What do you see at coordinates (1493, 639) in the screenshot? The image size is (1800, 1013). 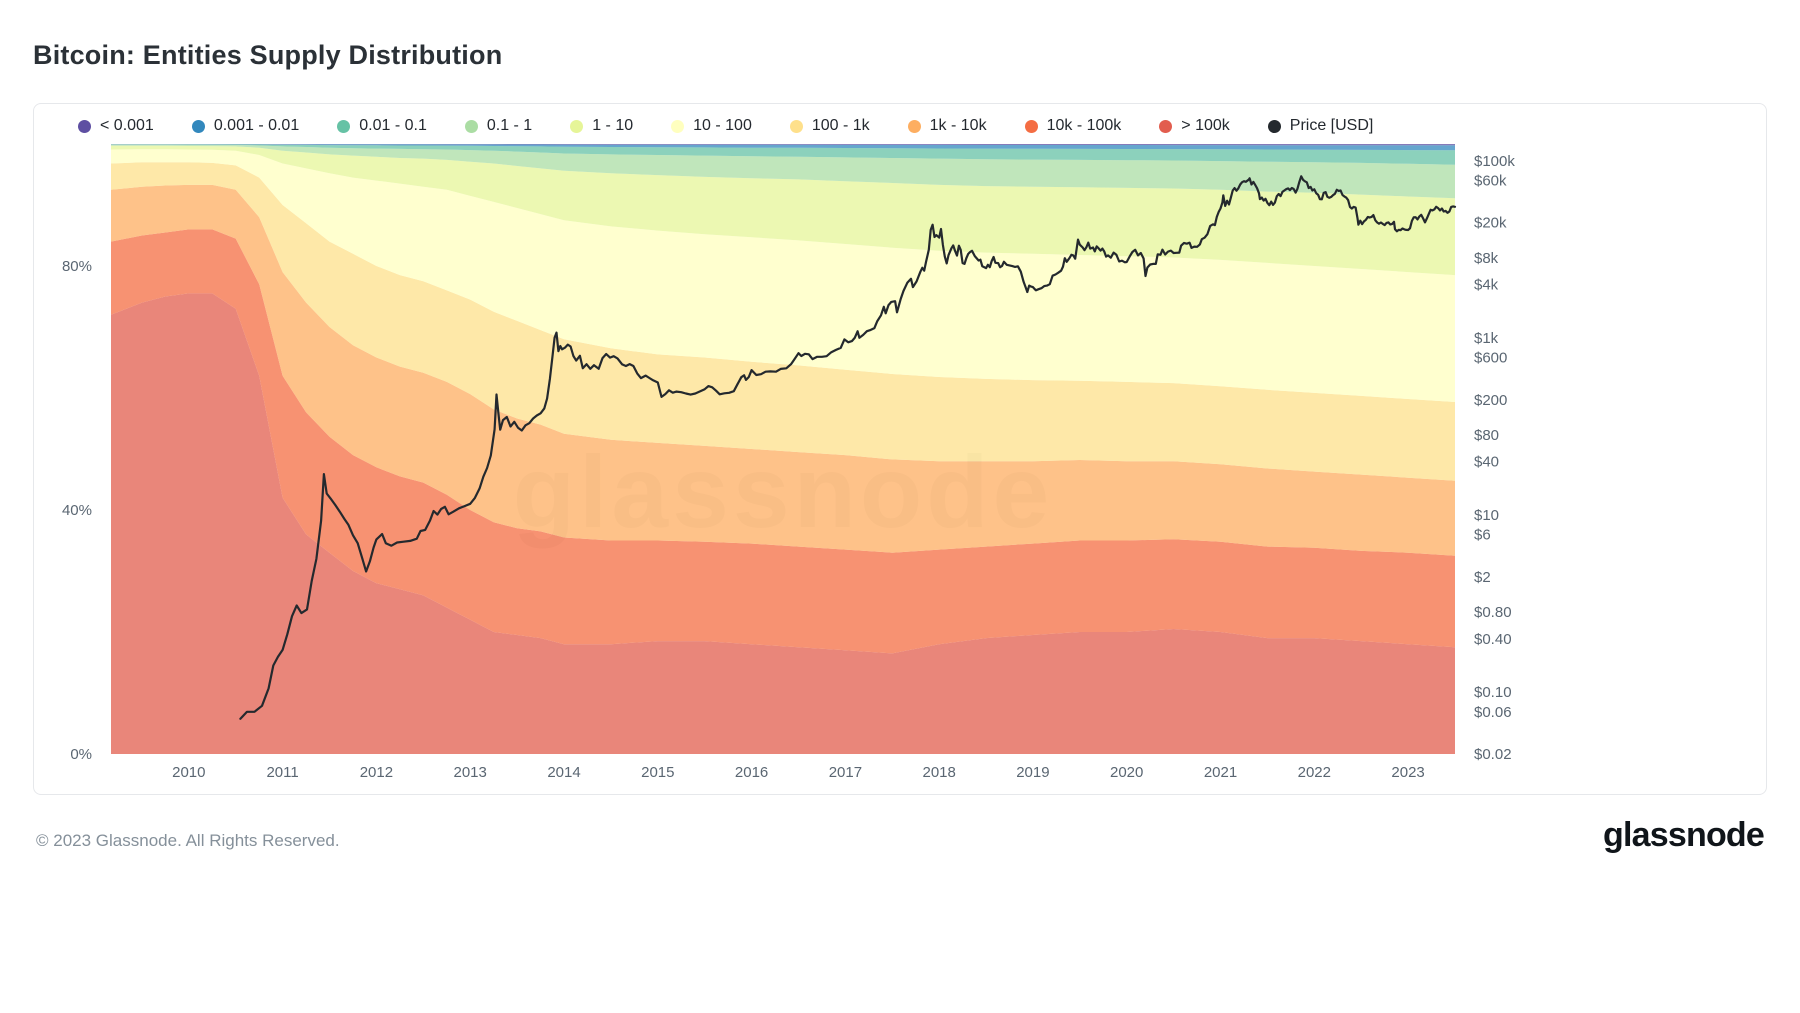 I see `right-axis-tick: $0.40` at bounding box center [1493, 639].